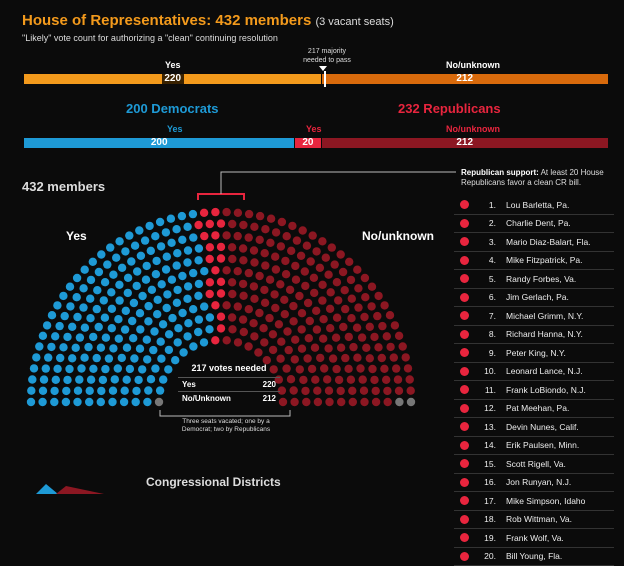 The height and width of the screenshot is (566, 624). I want to click on seat-rep-yes, so click(215, 212).